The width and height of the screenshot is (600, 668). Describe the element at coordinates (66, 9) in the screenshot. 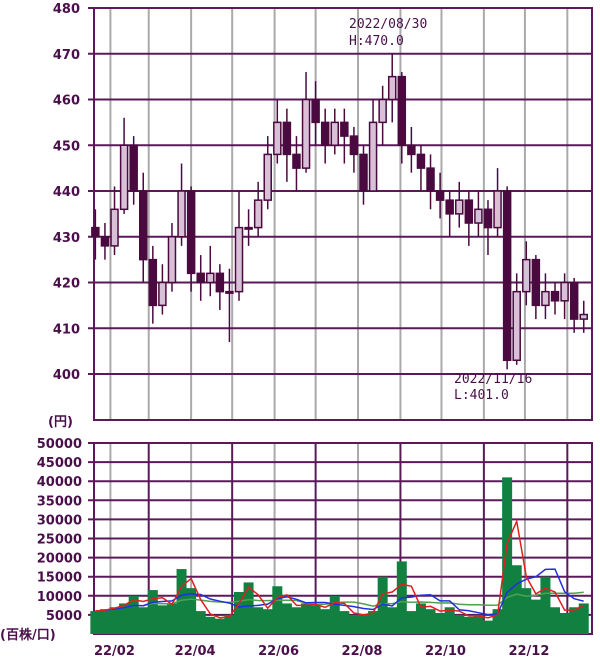

I see `price-tick-label: 480` at that location.